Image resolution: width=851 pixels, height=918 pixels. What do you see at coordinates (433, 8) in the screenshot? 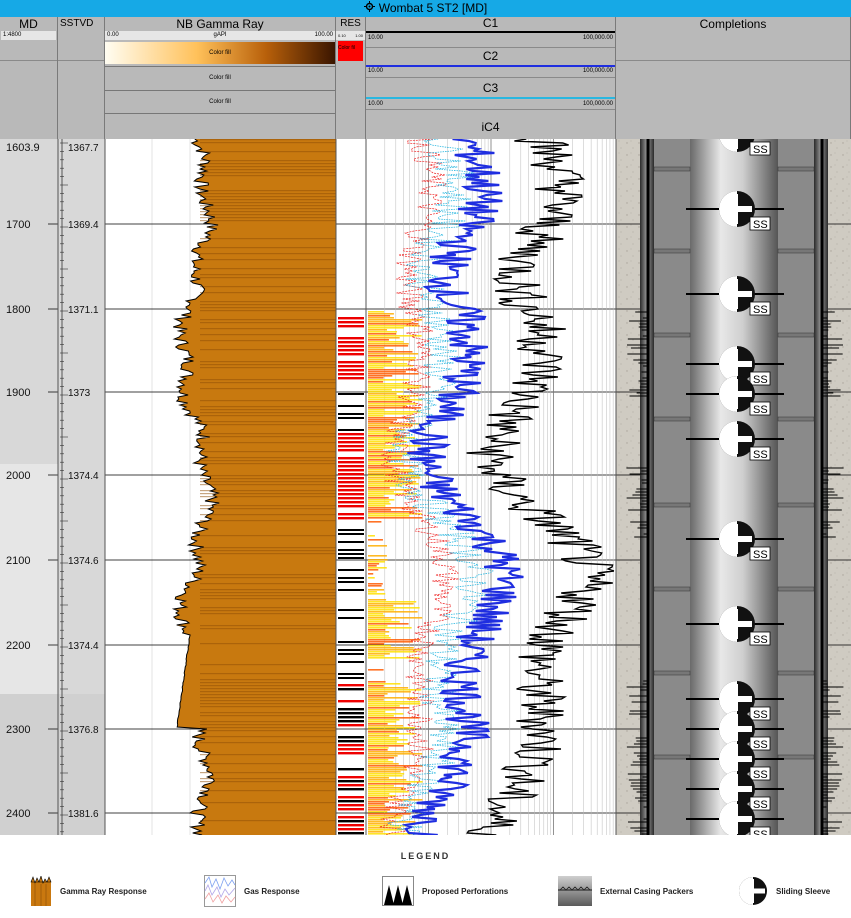
I see `window-title: Wombat 5 ST2 [MD]` at bounding box center [433, 8].